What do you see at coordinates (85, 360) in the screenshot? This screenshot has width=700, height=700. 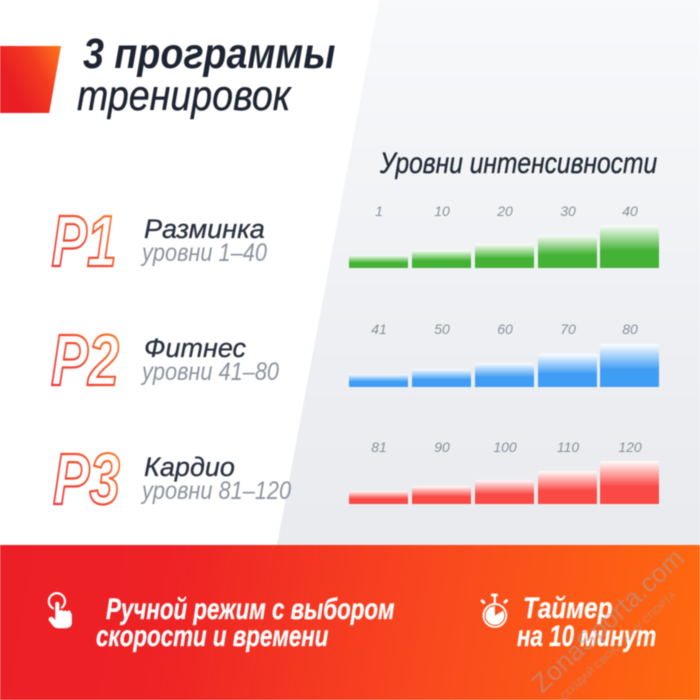 I see `svg-text: P2` at bounding box center [85, 360].